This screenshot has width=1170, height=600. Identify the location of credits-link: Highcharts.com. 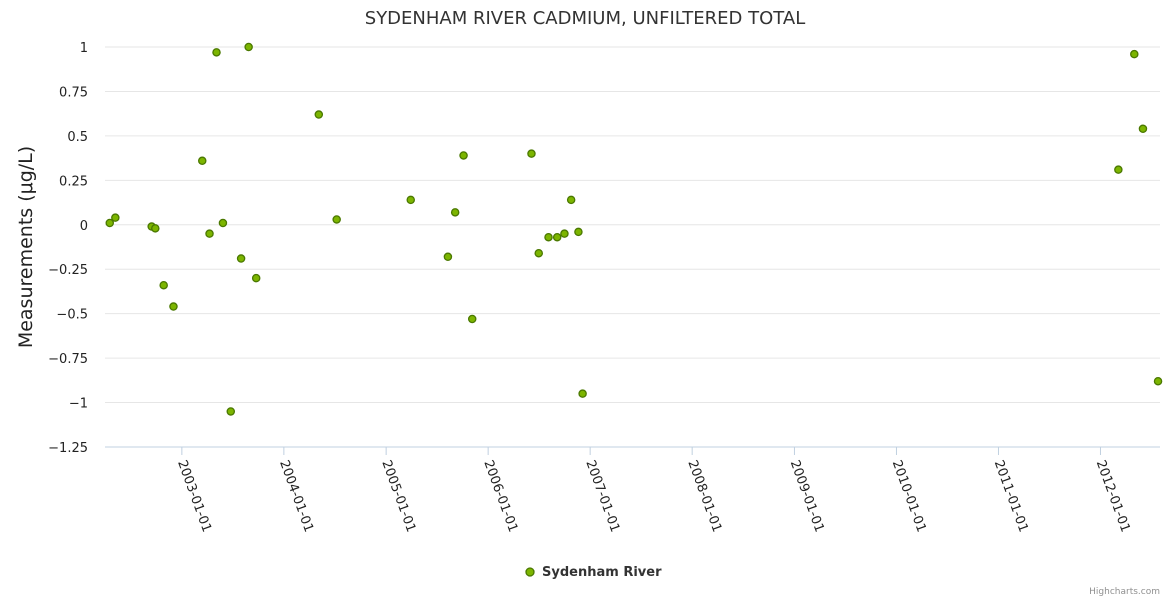
(1124, 592).